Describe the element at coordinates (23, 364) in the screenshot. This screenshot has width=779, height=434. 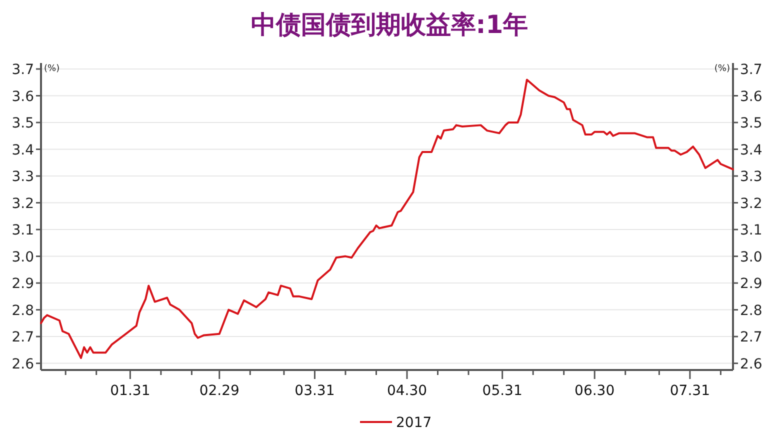
I see `y-tick-label: 2.6` at that location.